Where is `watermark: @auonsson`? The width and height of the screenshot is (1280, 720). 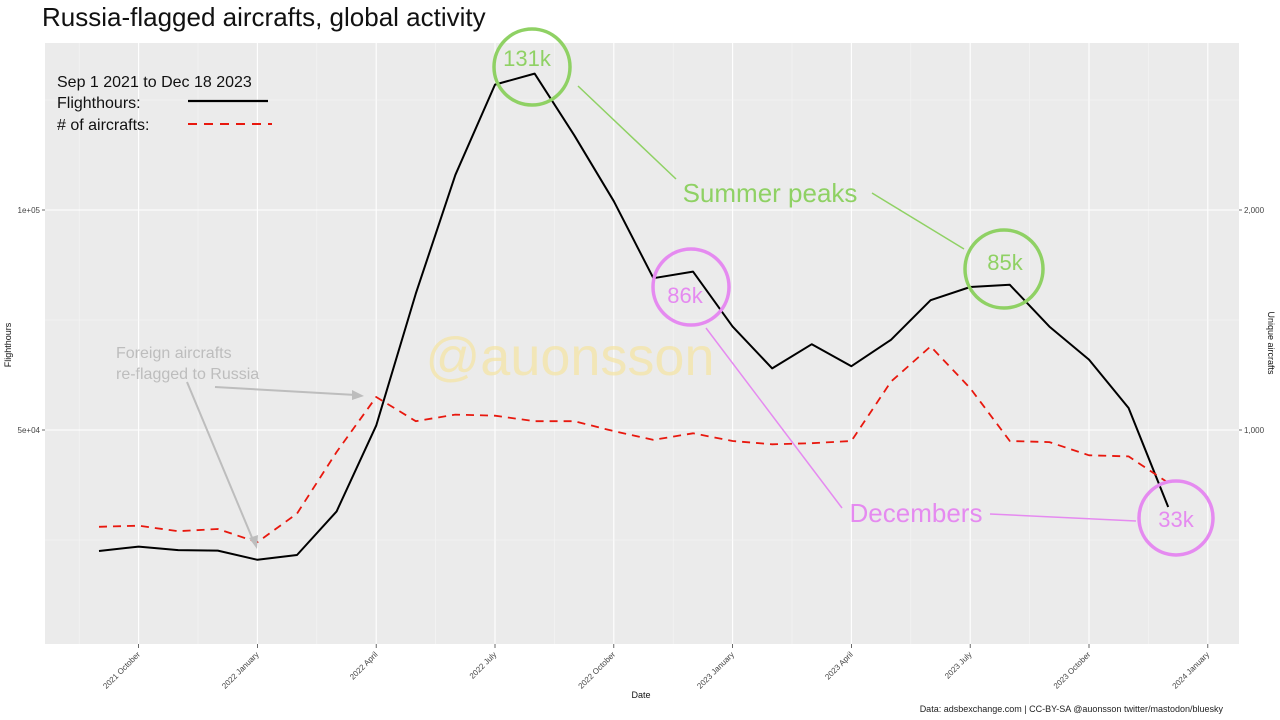
watermark: @auonsson is located at coordinates (569, 357).